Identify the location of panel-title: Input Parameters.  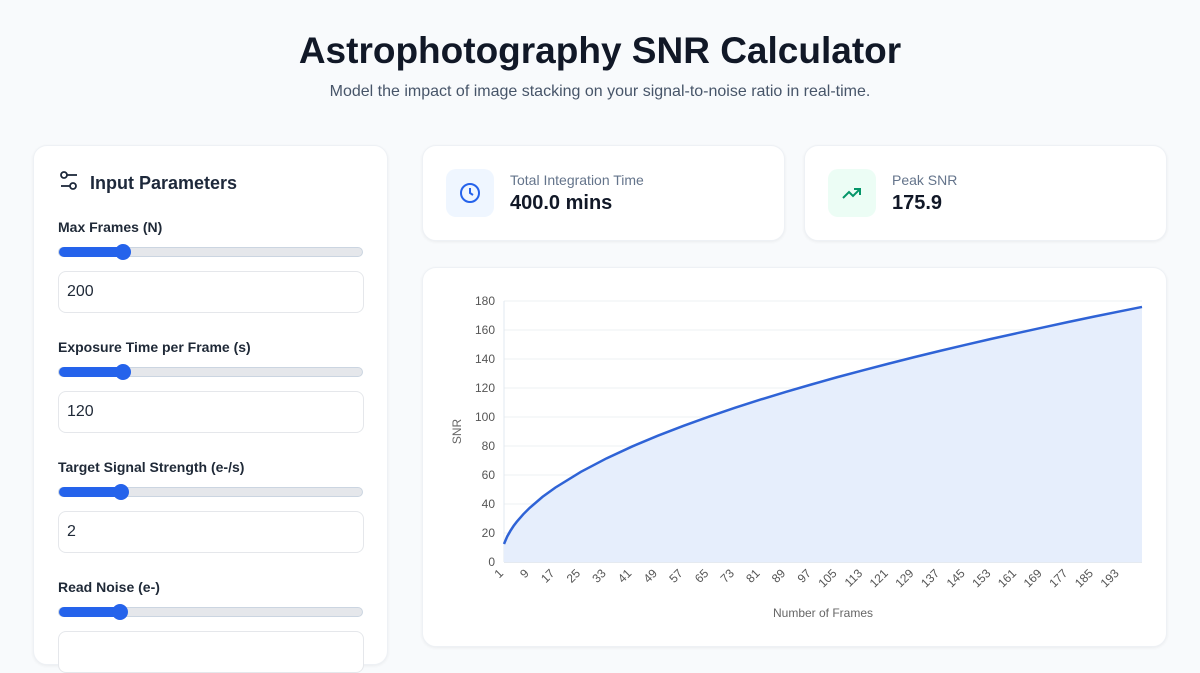
(164, 183).